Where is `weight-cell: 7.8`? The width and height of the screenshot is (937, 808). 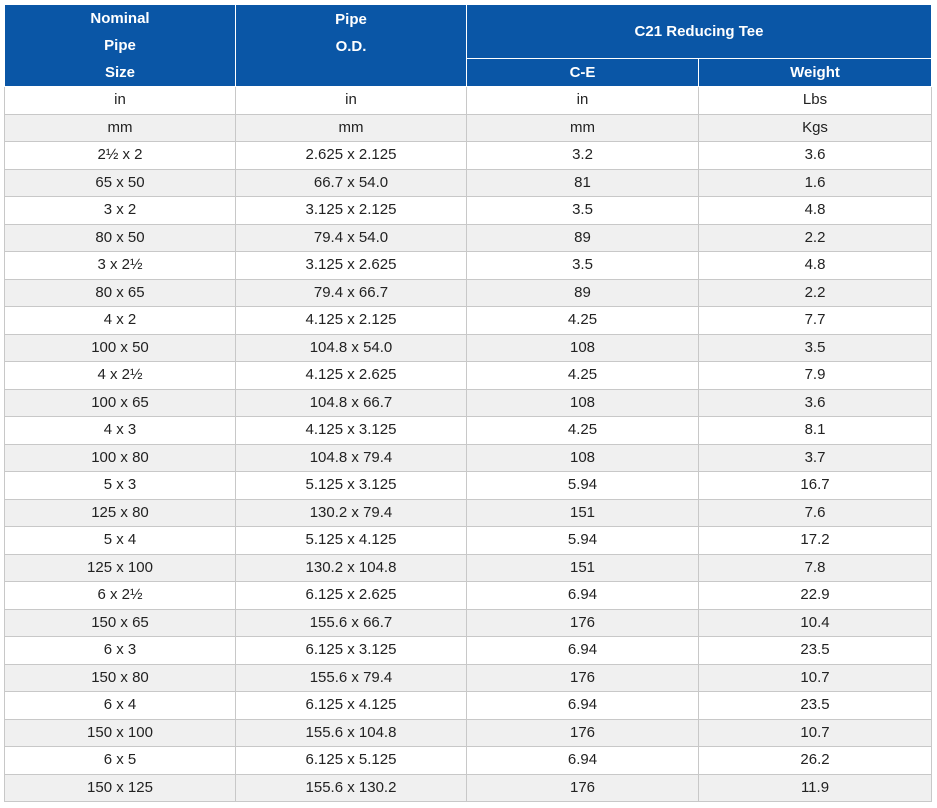
weight-cell: 7.8 is located at coordinates (815, 567).